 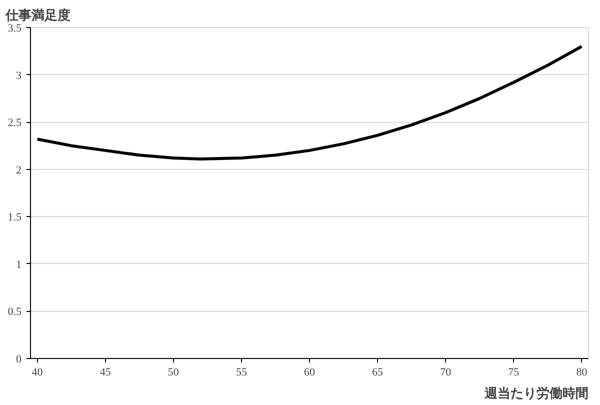 I want to click on x-tick-label: 45, so click(x=106, y=372).